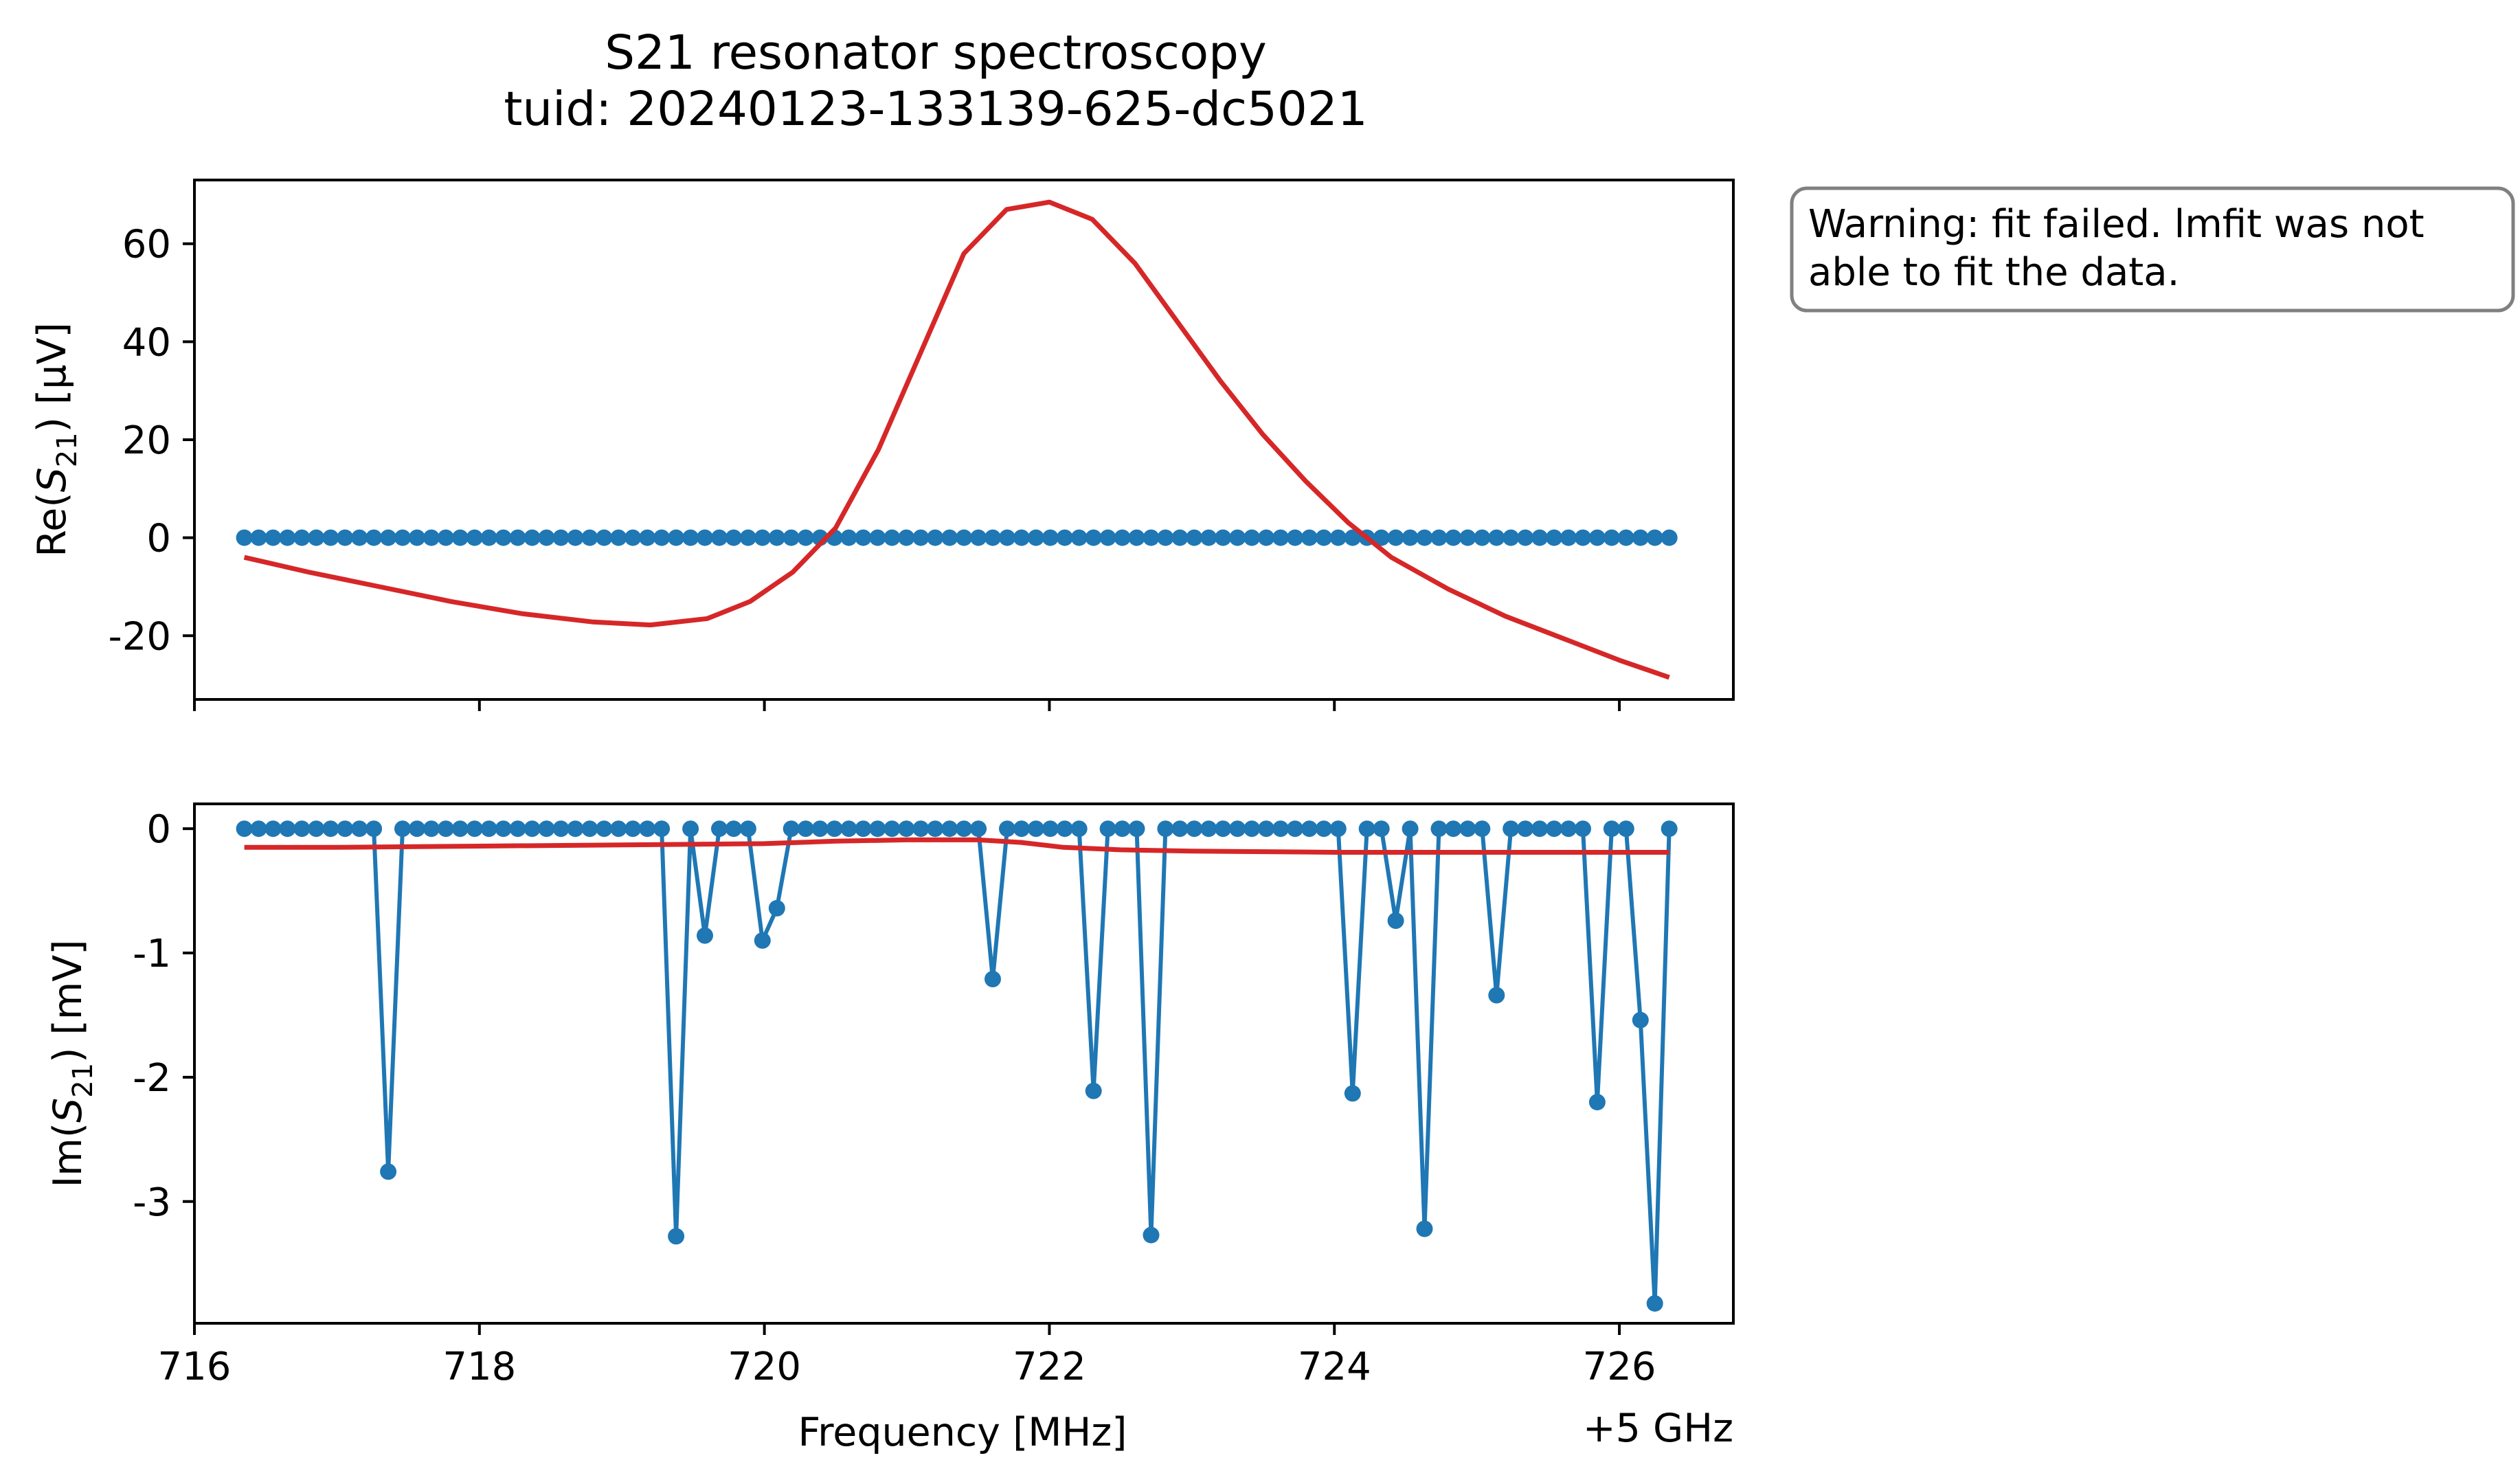  I want to click on bottom-x-axis: 716 718 720 722 724 726, so click(907, 1356).